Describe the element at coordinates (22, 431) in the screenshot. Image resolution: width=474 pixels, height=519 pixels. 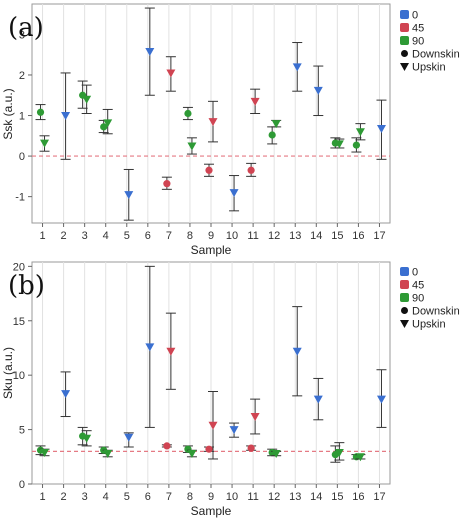
I see `y-tick-label: 5` at that location.